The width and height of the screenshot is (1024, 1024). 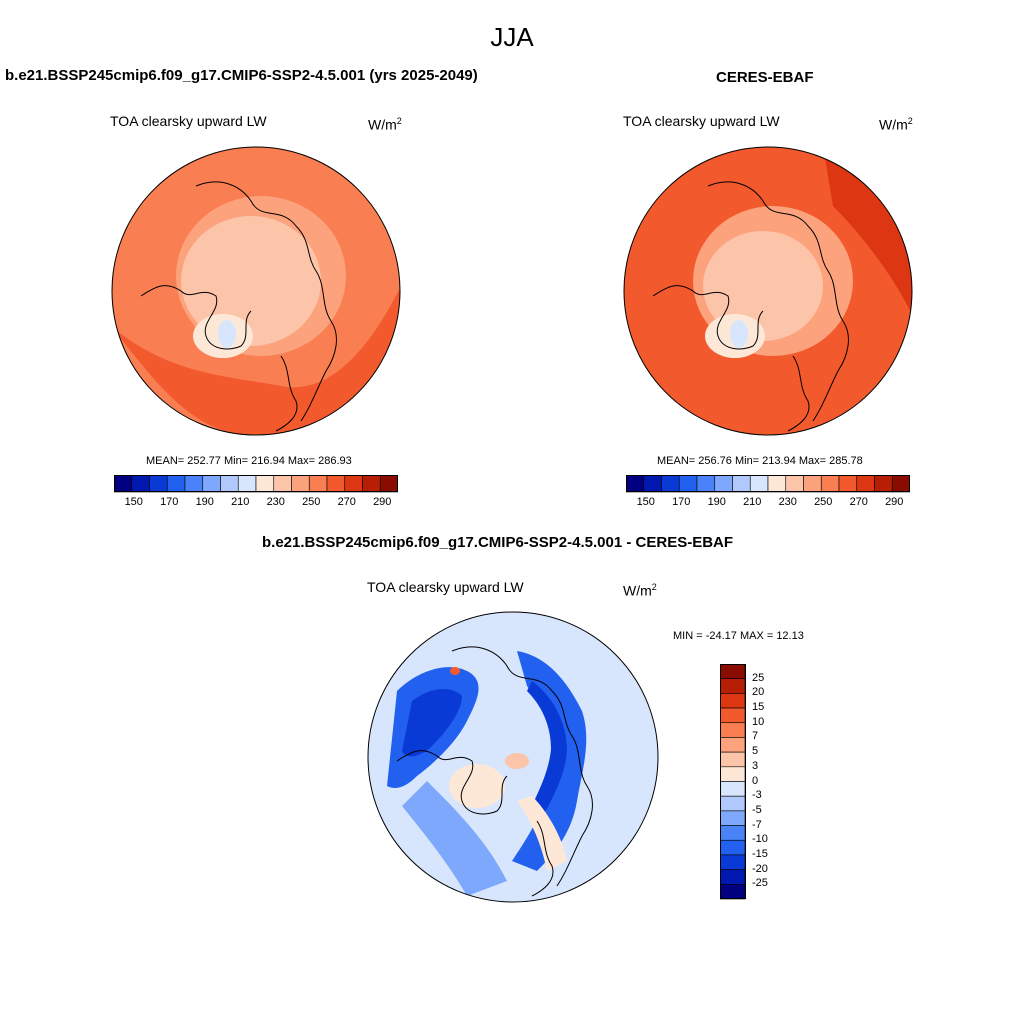 I want to click on colorbar-tick-label: 210, so click(x=752, y=502).